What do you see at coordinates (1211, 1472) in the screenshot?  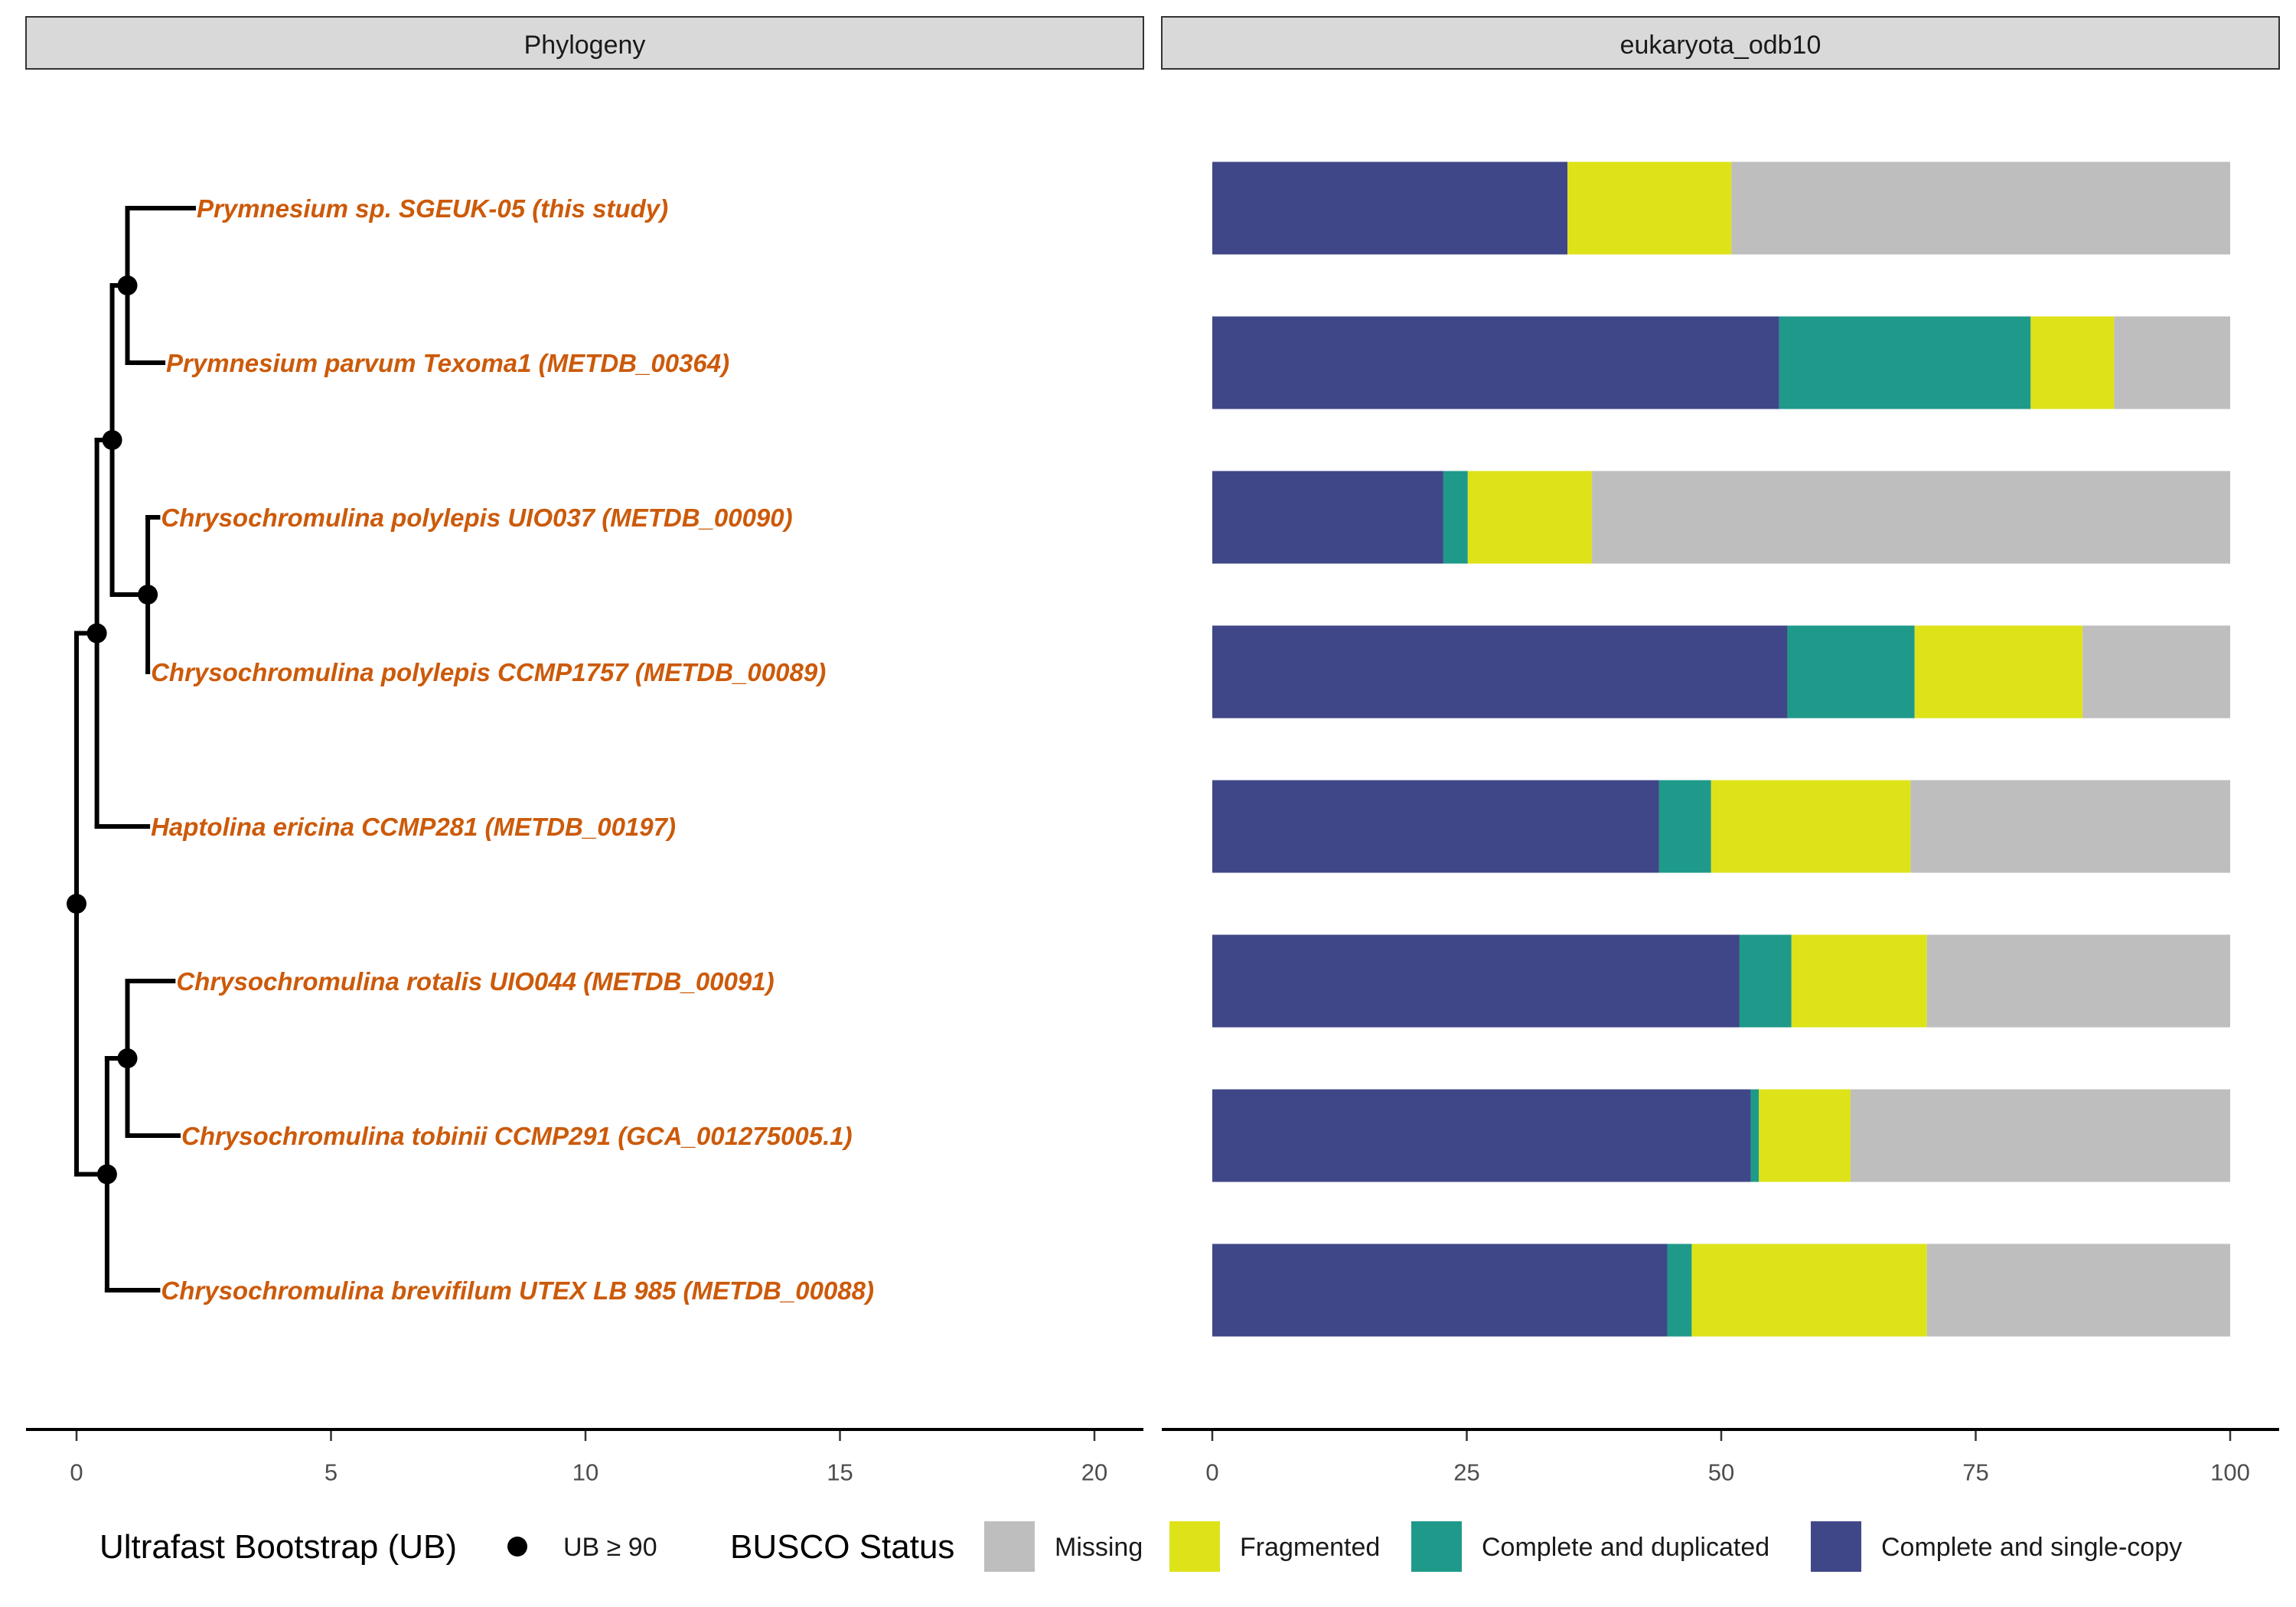 I see `busco-x-tick-label: 0` at bounding box center [1211, 1472].